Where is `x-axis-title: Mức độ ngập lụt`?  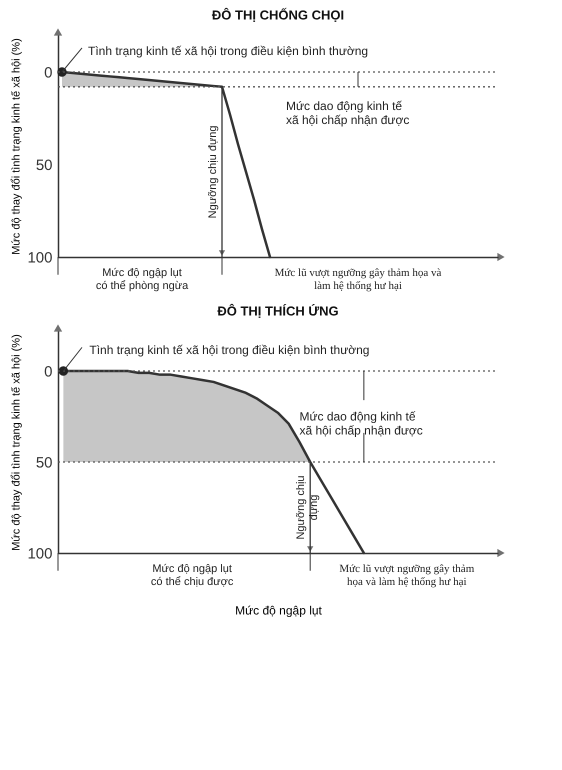 x-axis-title: Mức độ ngập lụt is located at coordinates (279, 611).